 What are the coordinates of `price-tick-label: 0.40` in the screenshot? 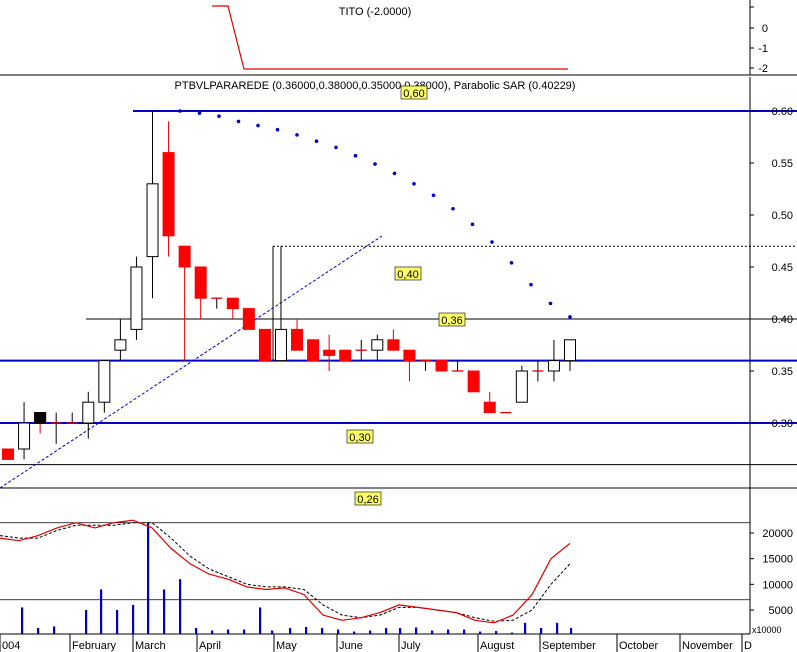 It's located at (782, 320).